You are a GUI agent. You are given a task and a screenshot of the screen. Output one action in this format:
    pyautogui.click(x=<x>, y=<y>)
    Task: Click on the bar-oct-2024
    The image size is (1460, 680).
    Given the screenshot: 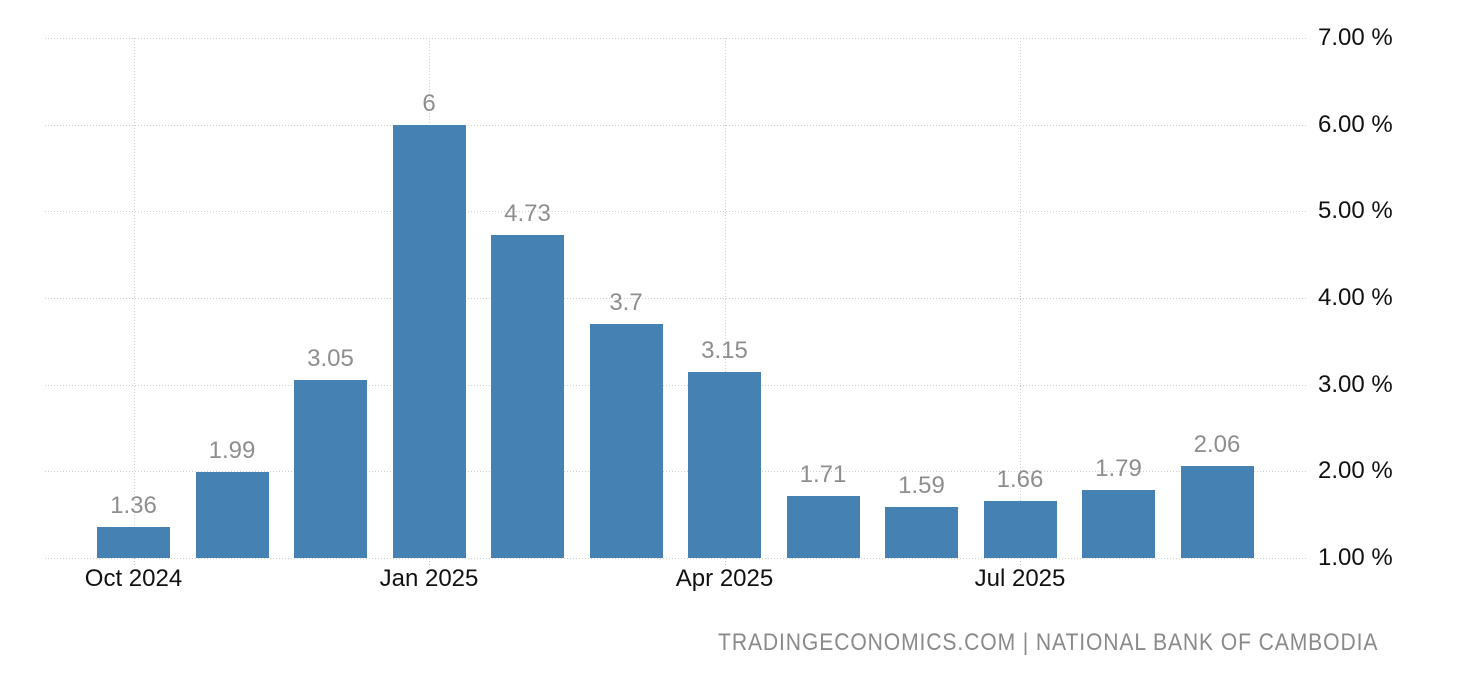 What is the action you would take?
    pyautogui.click(x=133, y=542)
    